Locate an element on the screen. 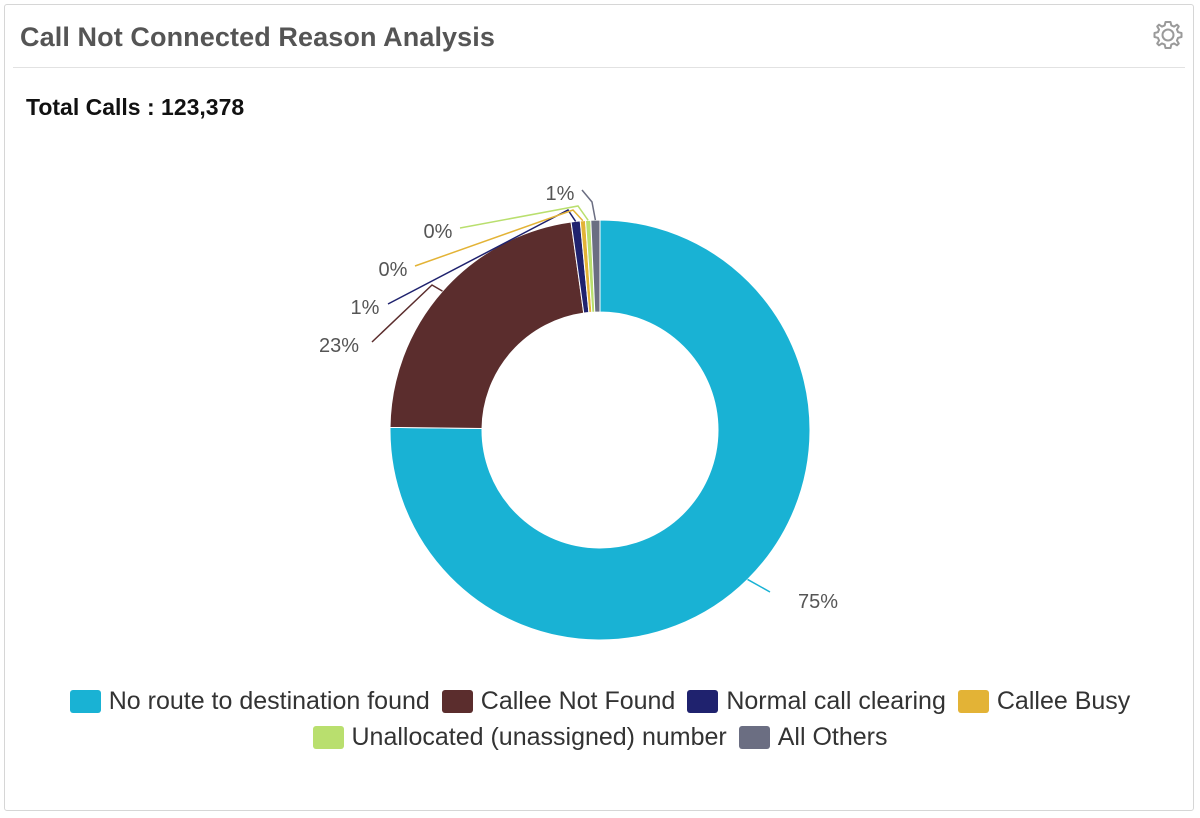  widget-title: Call Not Connected Reason Analysis is located at coordinates (258, 37).